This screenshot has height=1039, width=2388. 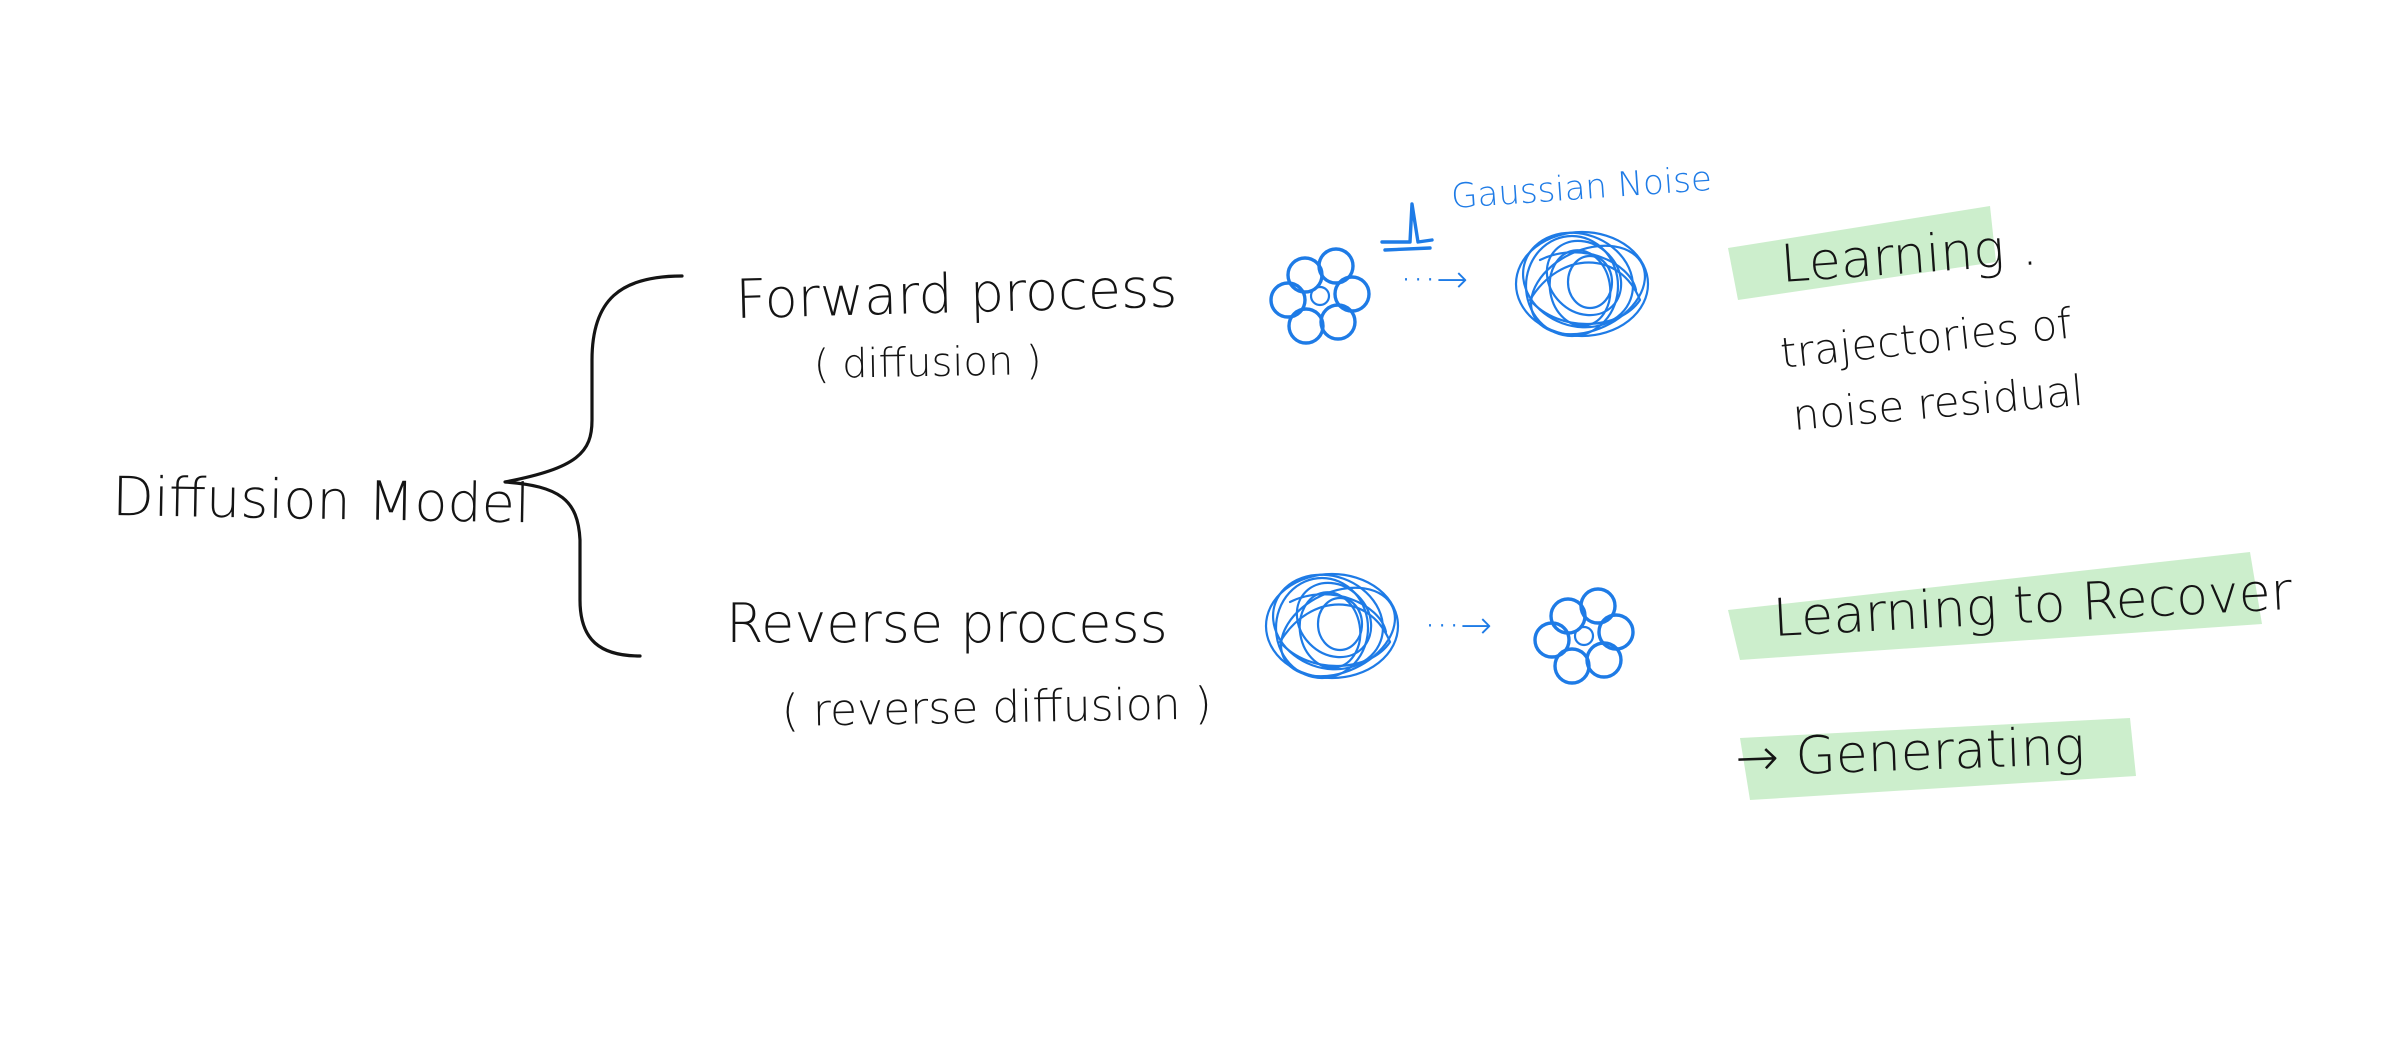 What do you see at coordinates (1909, 256) in the screenshot?
I see `forward-note-heading: Learning .` at bounding box center [1909, 256].